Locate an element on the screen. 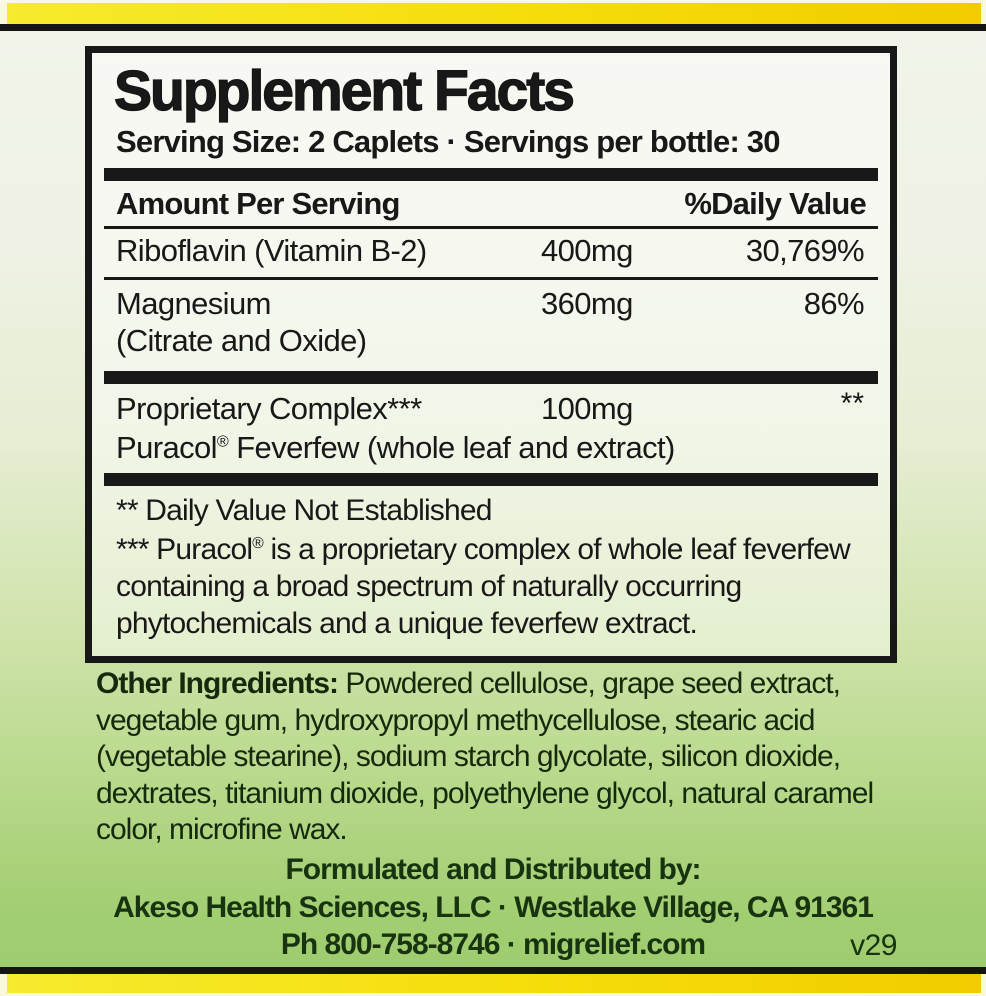  footnote-marker: *** is located at coordinates (132, 549).